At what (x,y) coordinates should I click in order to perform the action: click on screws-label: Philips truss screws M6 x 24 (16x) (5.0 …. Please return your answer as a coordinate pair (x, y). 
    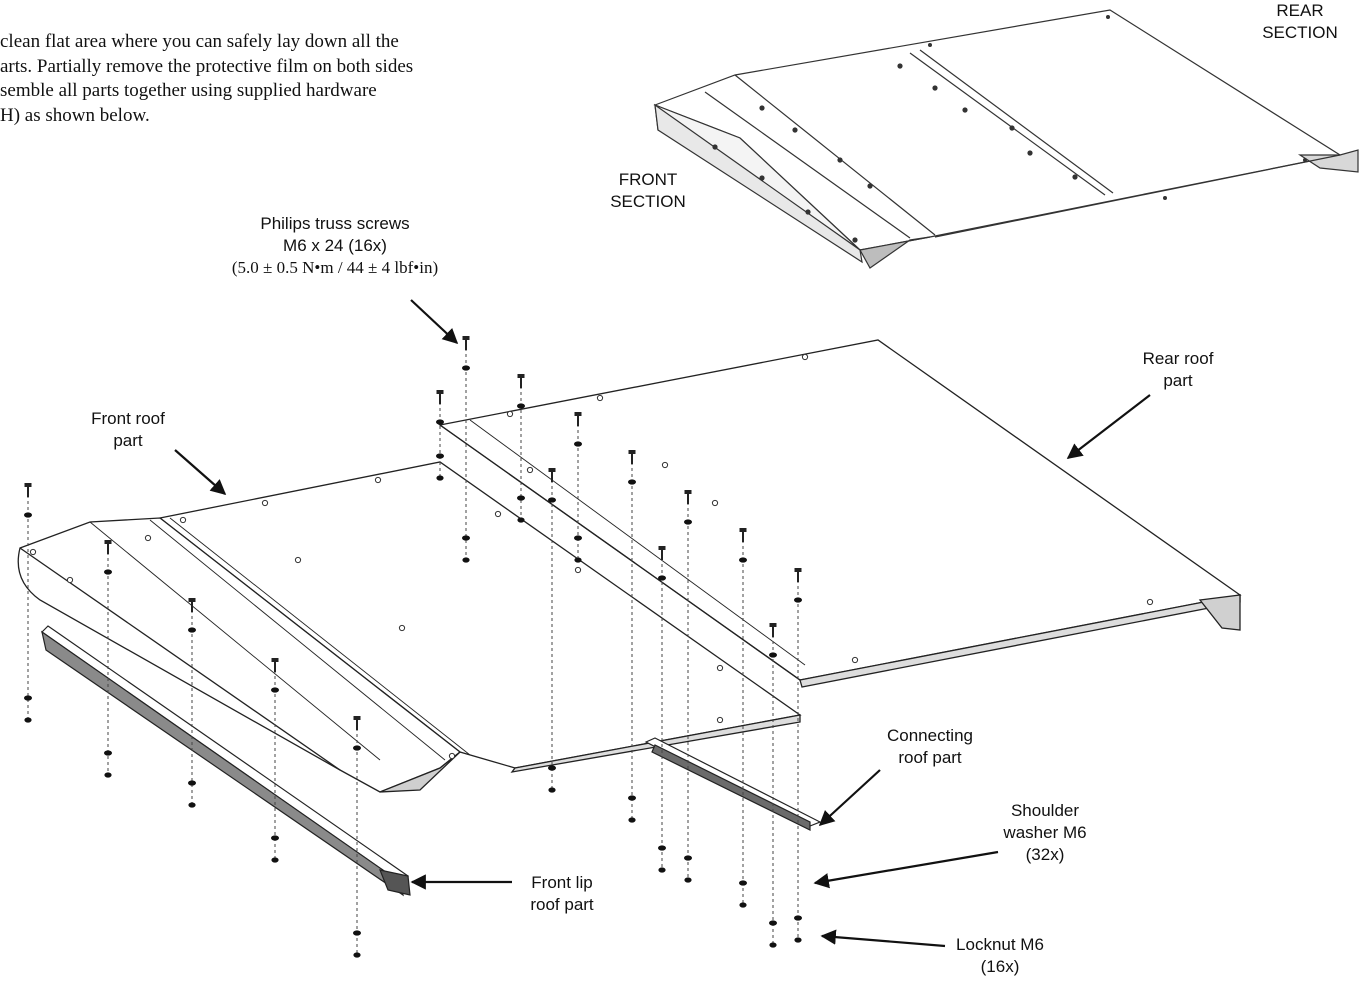
    Looking at the image, I should click on (335, 245).